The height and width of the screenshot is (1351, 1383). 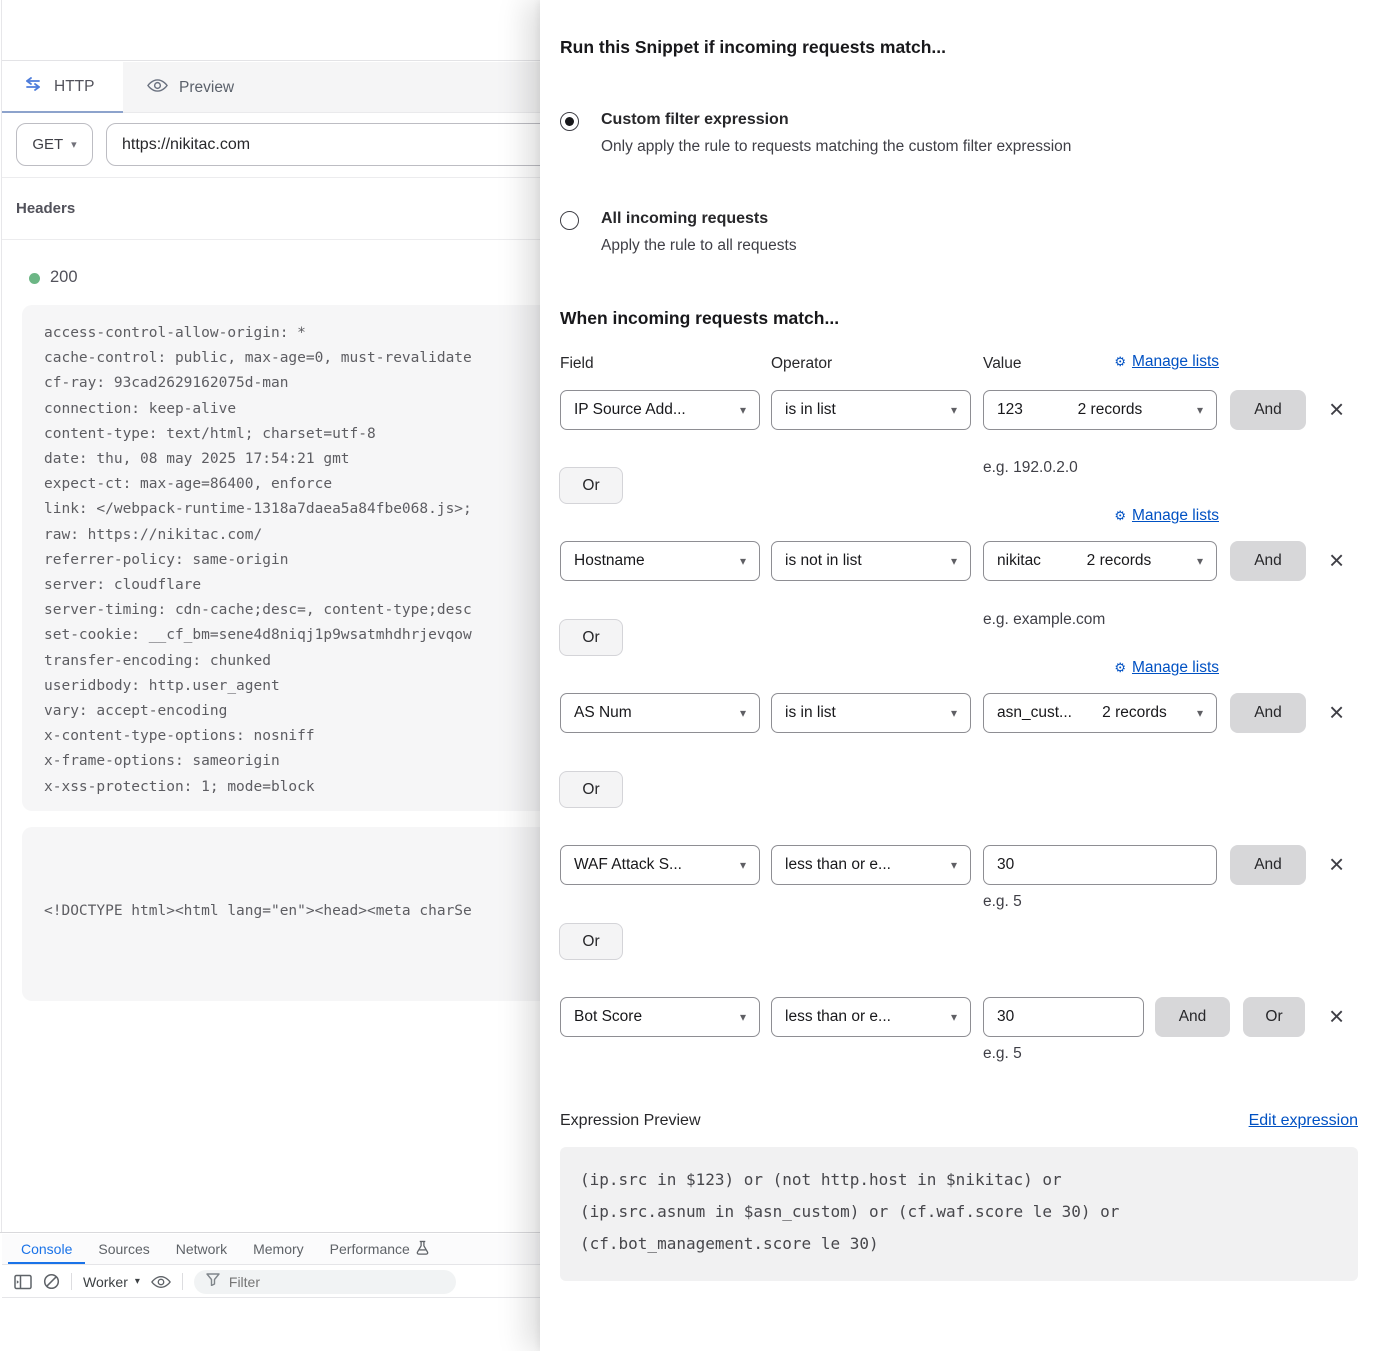 I want to click on response-header-line: access-control-allow-origin: *, so click(x=175, y=333).